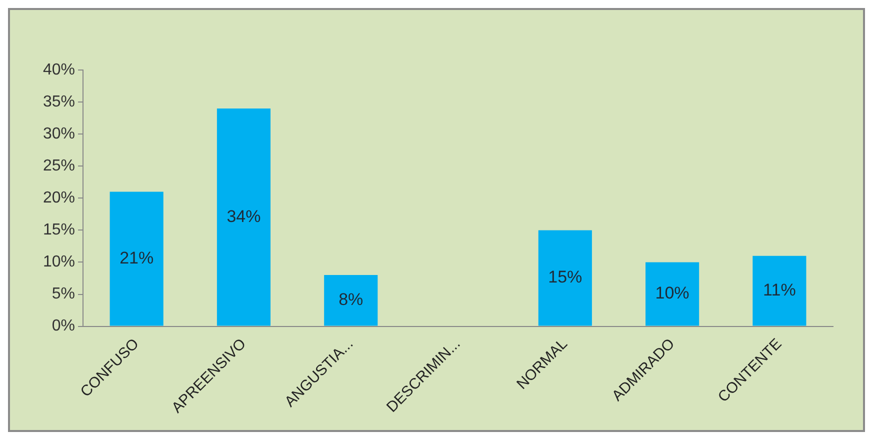 Image resolution: width=877 pixels, height=444 pixels. What do you see at coordinates (64, 326) in the screenshot?
I see `y-tick-label: 0%` at bounding box center [64, 326].